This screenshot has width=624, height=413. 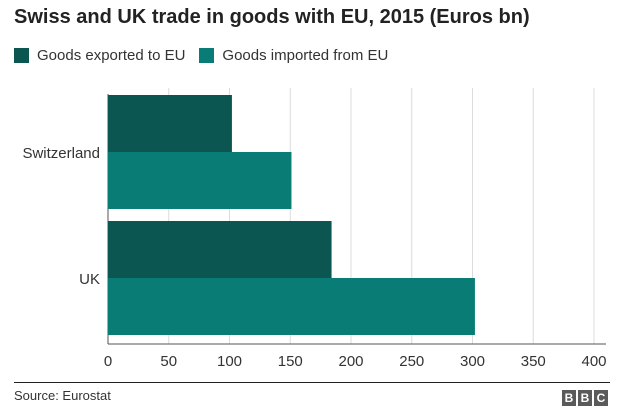 What do you see at coordinates (168, 361) in the screenshot?
I see `x-tick-label: 50` at bounding box center [168, 361].